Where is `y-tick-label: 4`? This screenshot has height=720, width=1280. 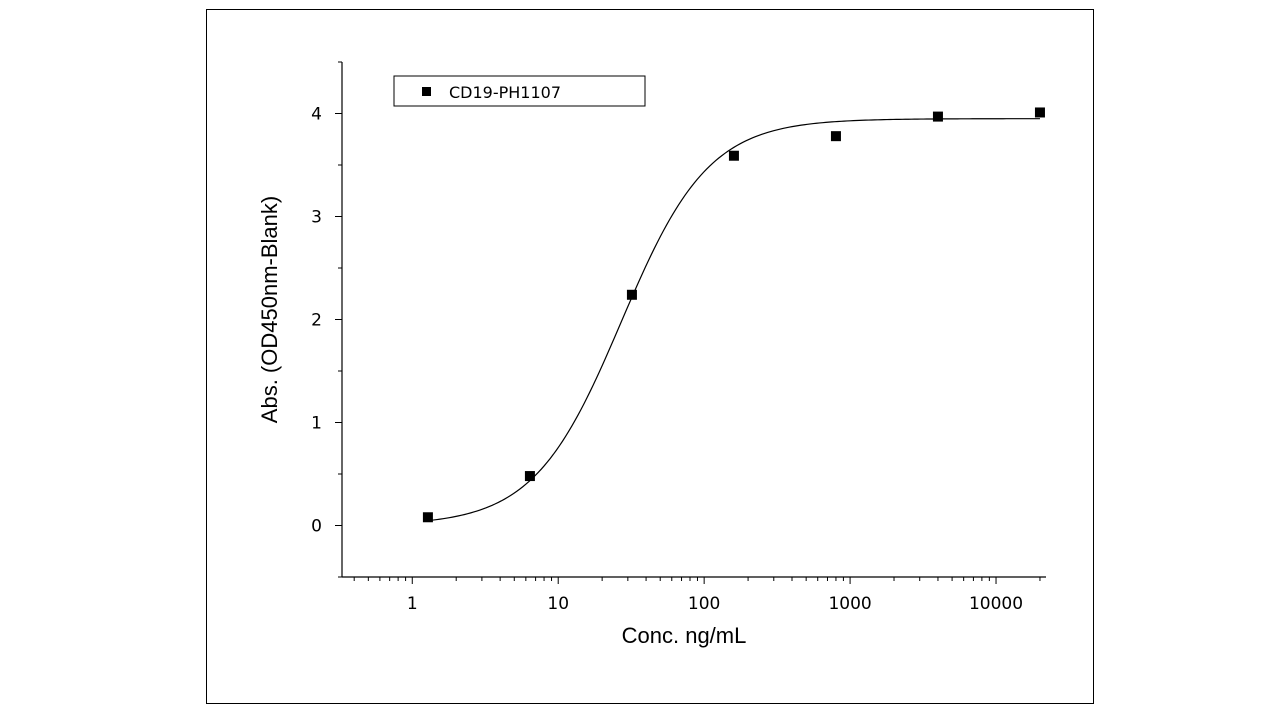 y-tick-label: 4 is located at coordinates (316, 115).